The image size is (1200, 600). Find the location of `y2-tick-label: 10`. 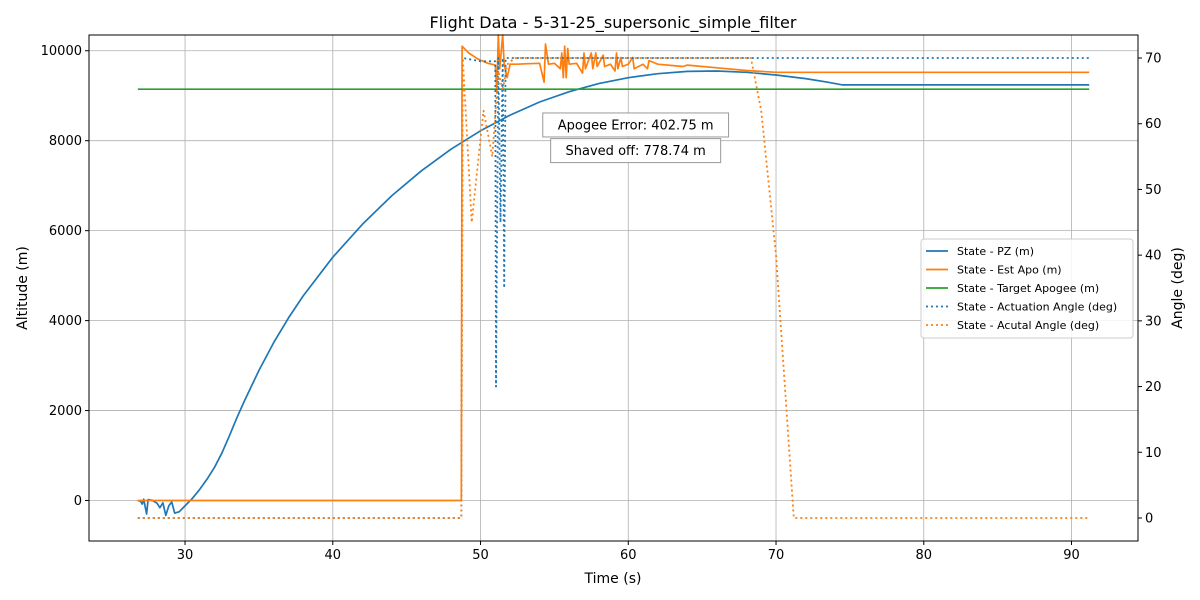

y2-tick-label: 10 is located at coordinates (1153, 453).